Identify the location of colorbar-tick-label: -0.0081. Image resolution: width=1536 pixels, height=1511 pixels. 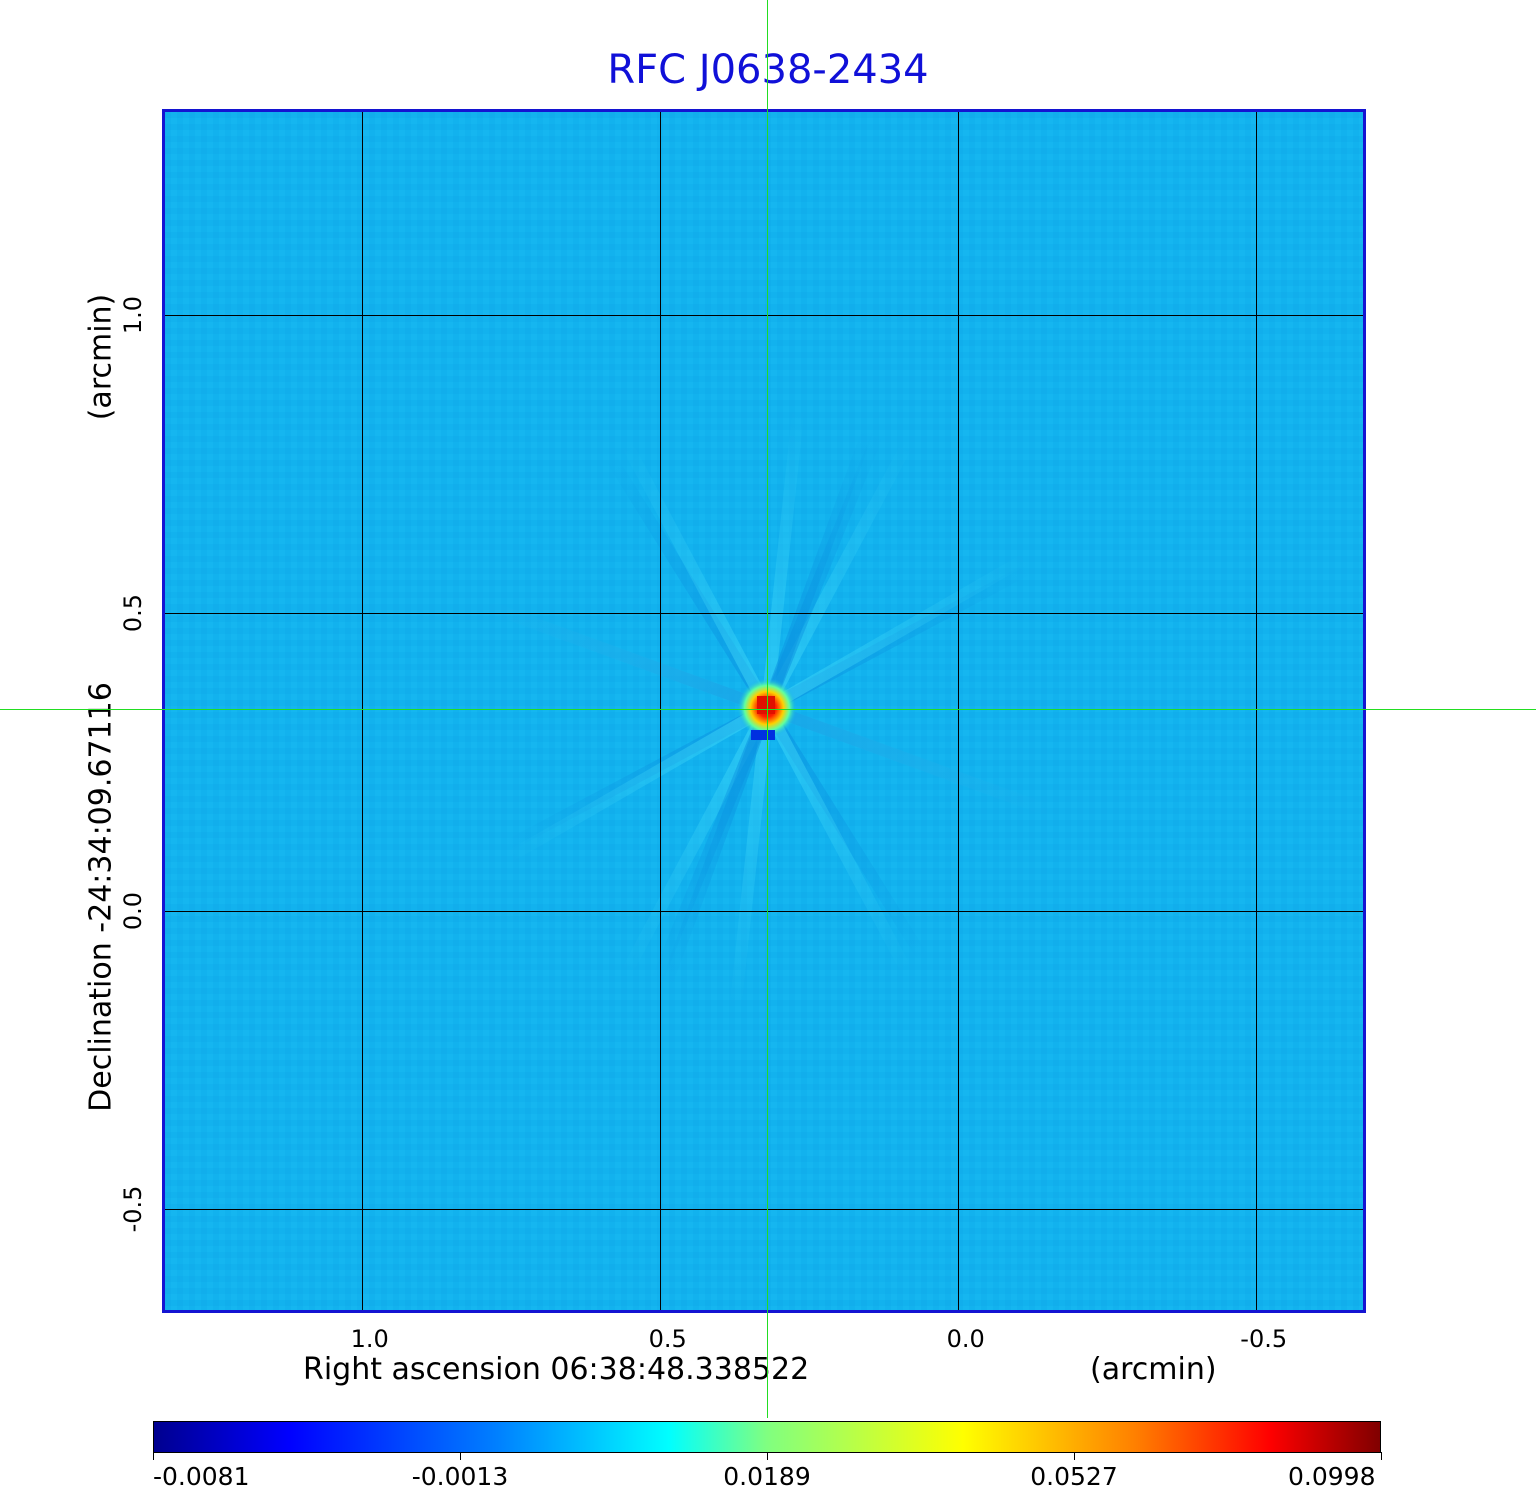
(201, 1476).